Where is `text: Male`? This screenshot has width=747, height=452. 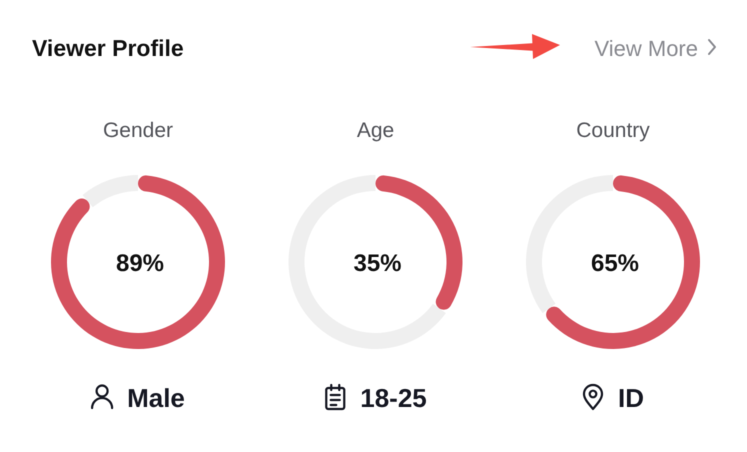
text: Male is located at coordinates (156, 398).